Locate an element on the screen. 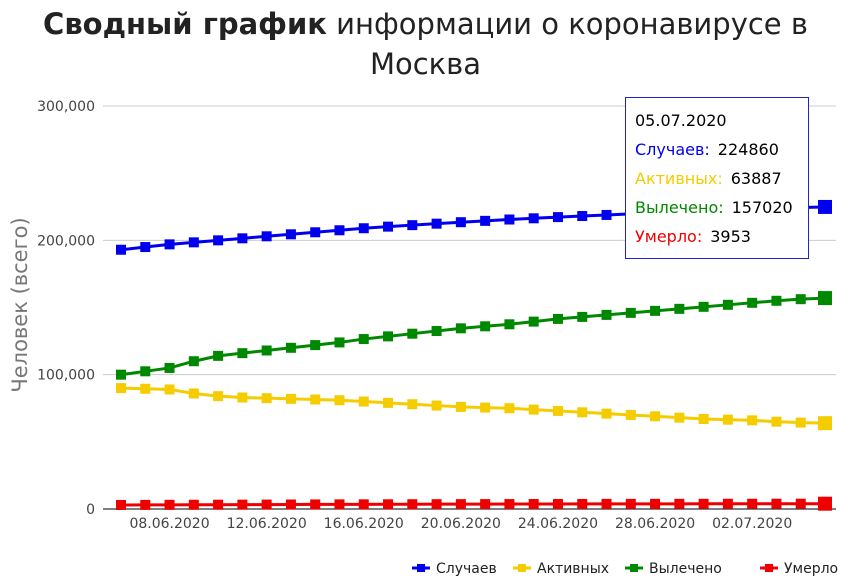 This screenshot has height=579, width=851. legend: Случаев Активных Вылечено Умерло is located at coordinates (625, 569).